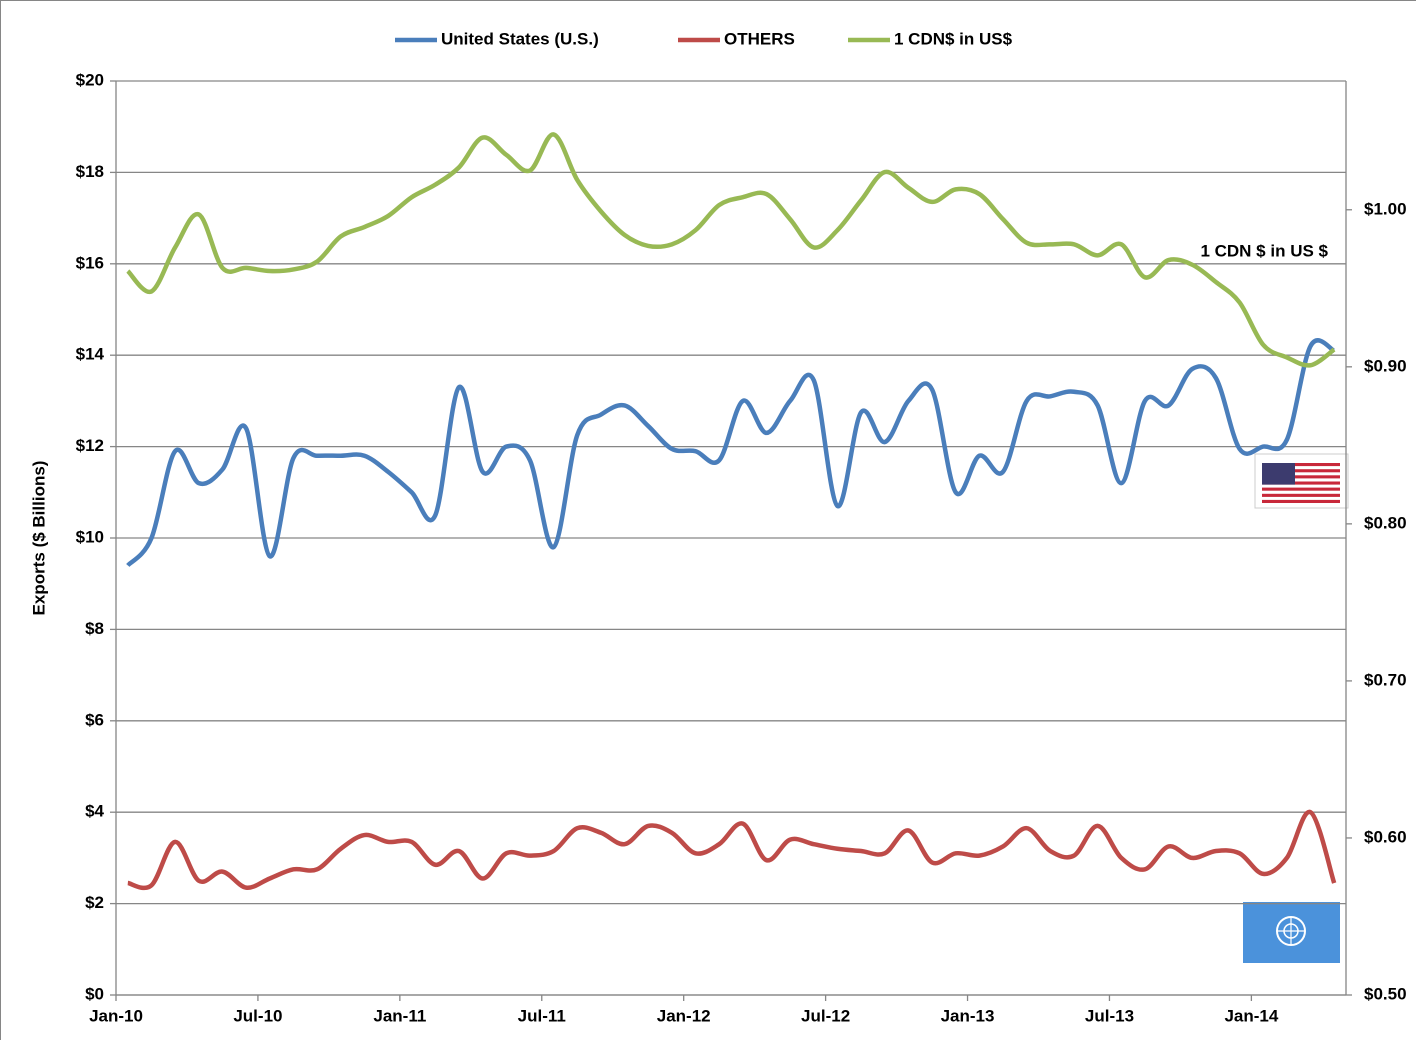 The height and width of the screenshot is (1040, 1416). I want to click on y-tick-label: $12, so click(90, 445).